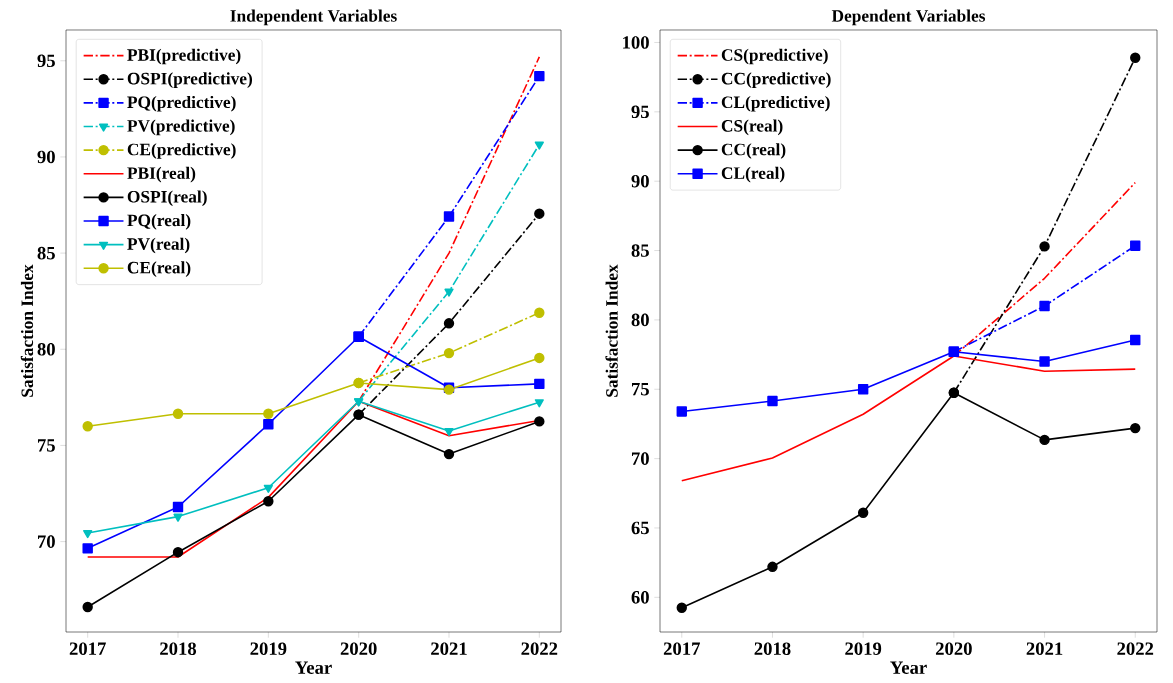 The image size is (1173, 683). I want to click on legend-label: PQ(predictive), so click(181, 103).